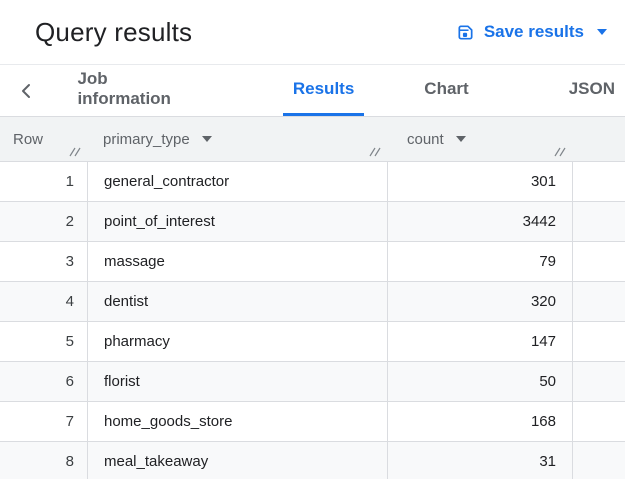 The width and height of the screenshot is (625, 479). What do you see at coordinates (323, 90) in the screenshot?
I see `tab-results: Results` at bounding box center [323, 90].